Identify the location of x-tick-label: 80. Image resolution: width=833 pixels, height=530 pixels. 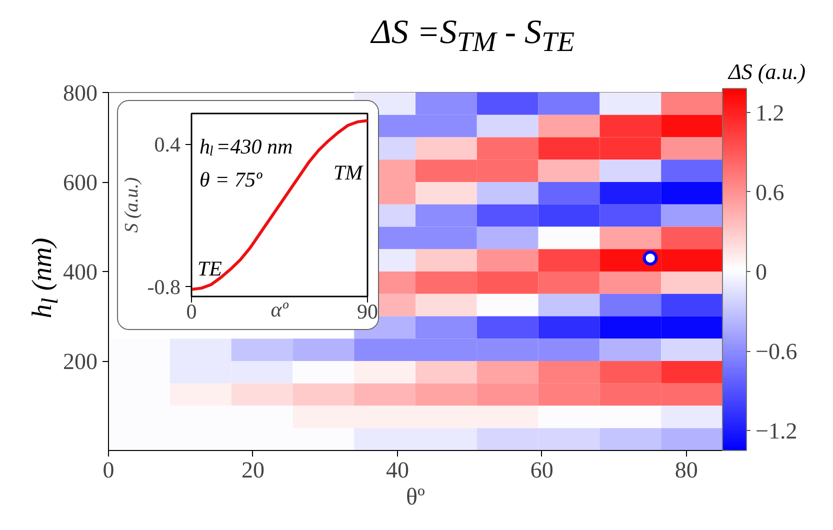
(686, 470).